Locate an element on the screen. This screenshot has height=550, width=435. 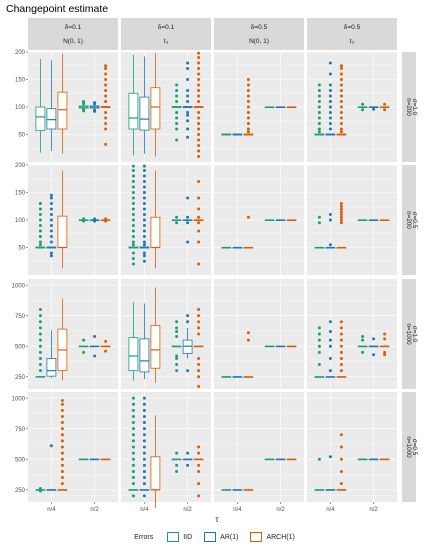
row-strip-label-0-1: σ=1.0 is located at coordinates (414, 107).